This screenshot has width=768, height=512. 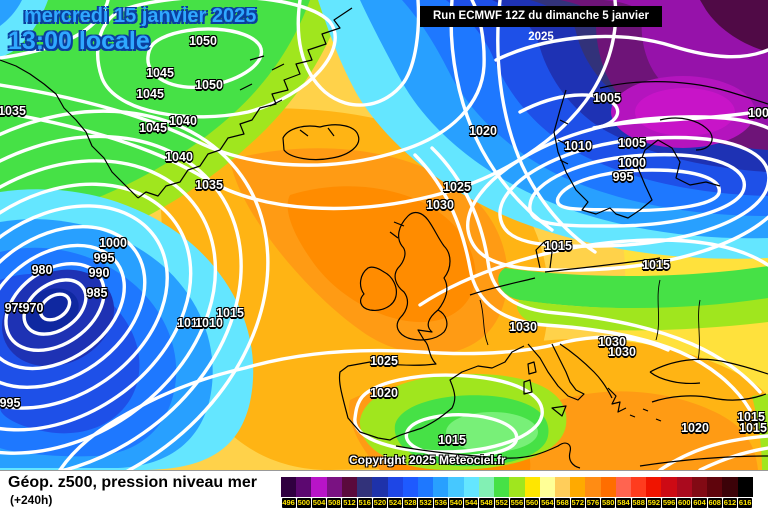 I want to click on legend-value: 596, so click(x=669, y=503).